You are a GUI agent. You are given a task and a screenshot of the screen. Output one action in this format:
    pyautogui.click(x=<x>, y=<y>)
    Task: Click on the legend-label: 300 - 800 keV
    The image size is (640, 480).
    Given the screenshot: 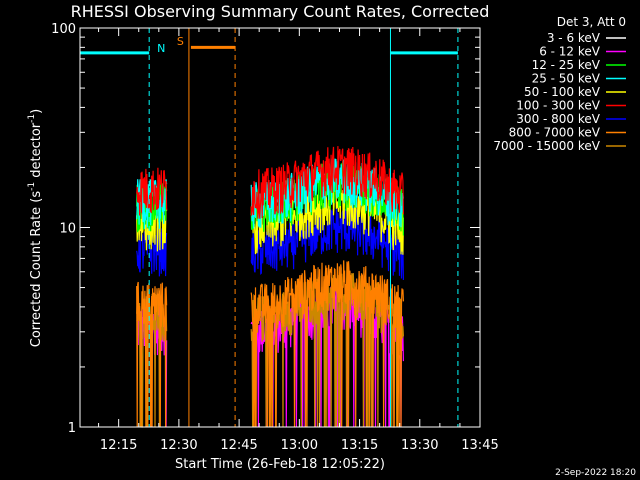 What is the action you would take?
    pyautogui.click(x=558, y=119)
    